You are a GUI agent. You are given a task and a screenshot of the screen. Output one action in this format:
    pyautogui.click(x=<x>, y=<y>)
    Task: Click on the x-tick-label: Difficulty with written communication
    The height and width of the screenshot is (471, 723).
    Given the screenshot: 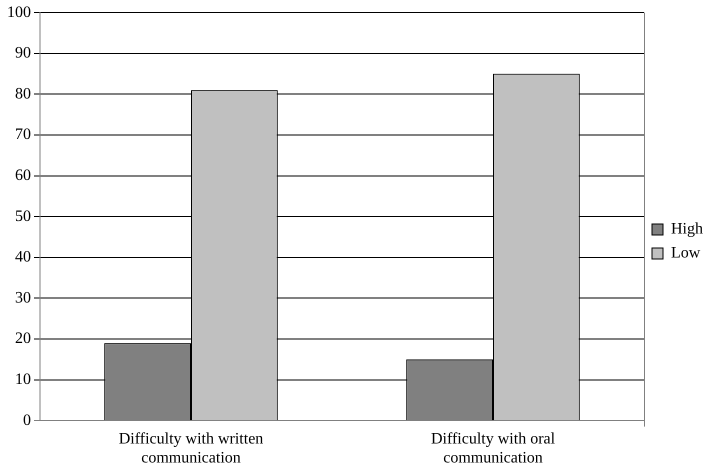 What is the action you would take?
    pyautogui.click(x=191, y=448)
    